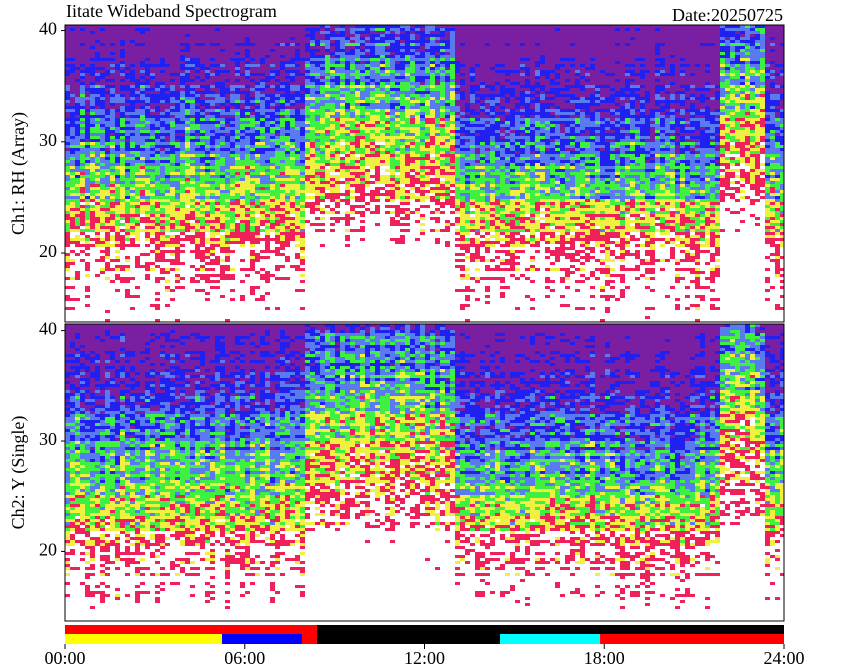 The width and height of the screenshot is (848, 668). Describe the element at coordinates (244, 658) in the screenshot. I see `x-tick-label: 06:00` at that location.